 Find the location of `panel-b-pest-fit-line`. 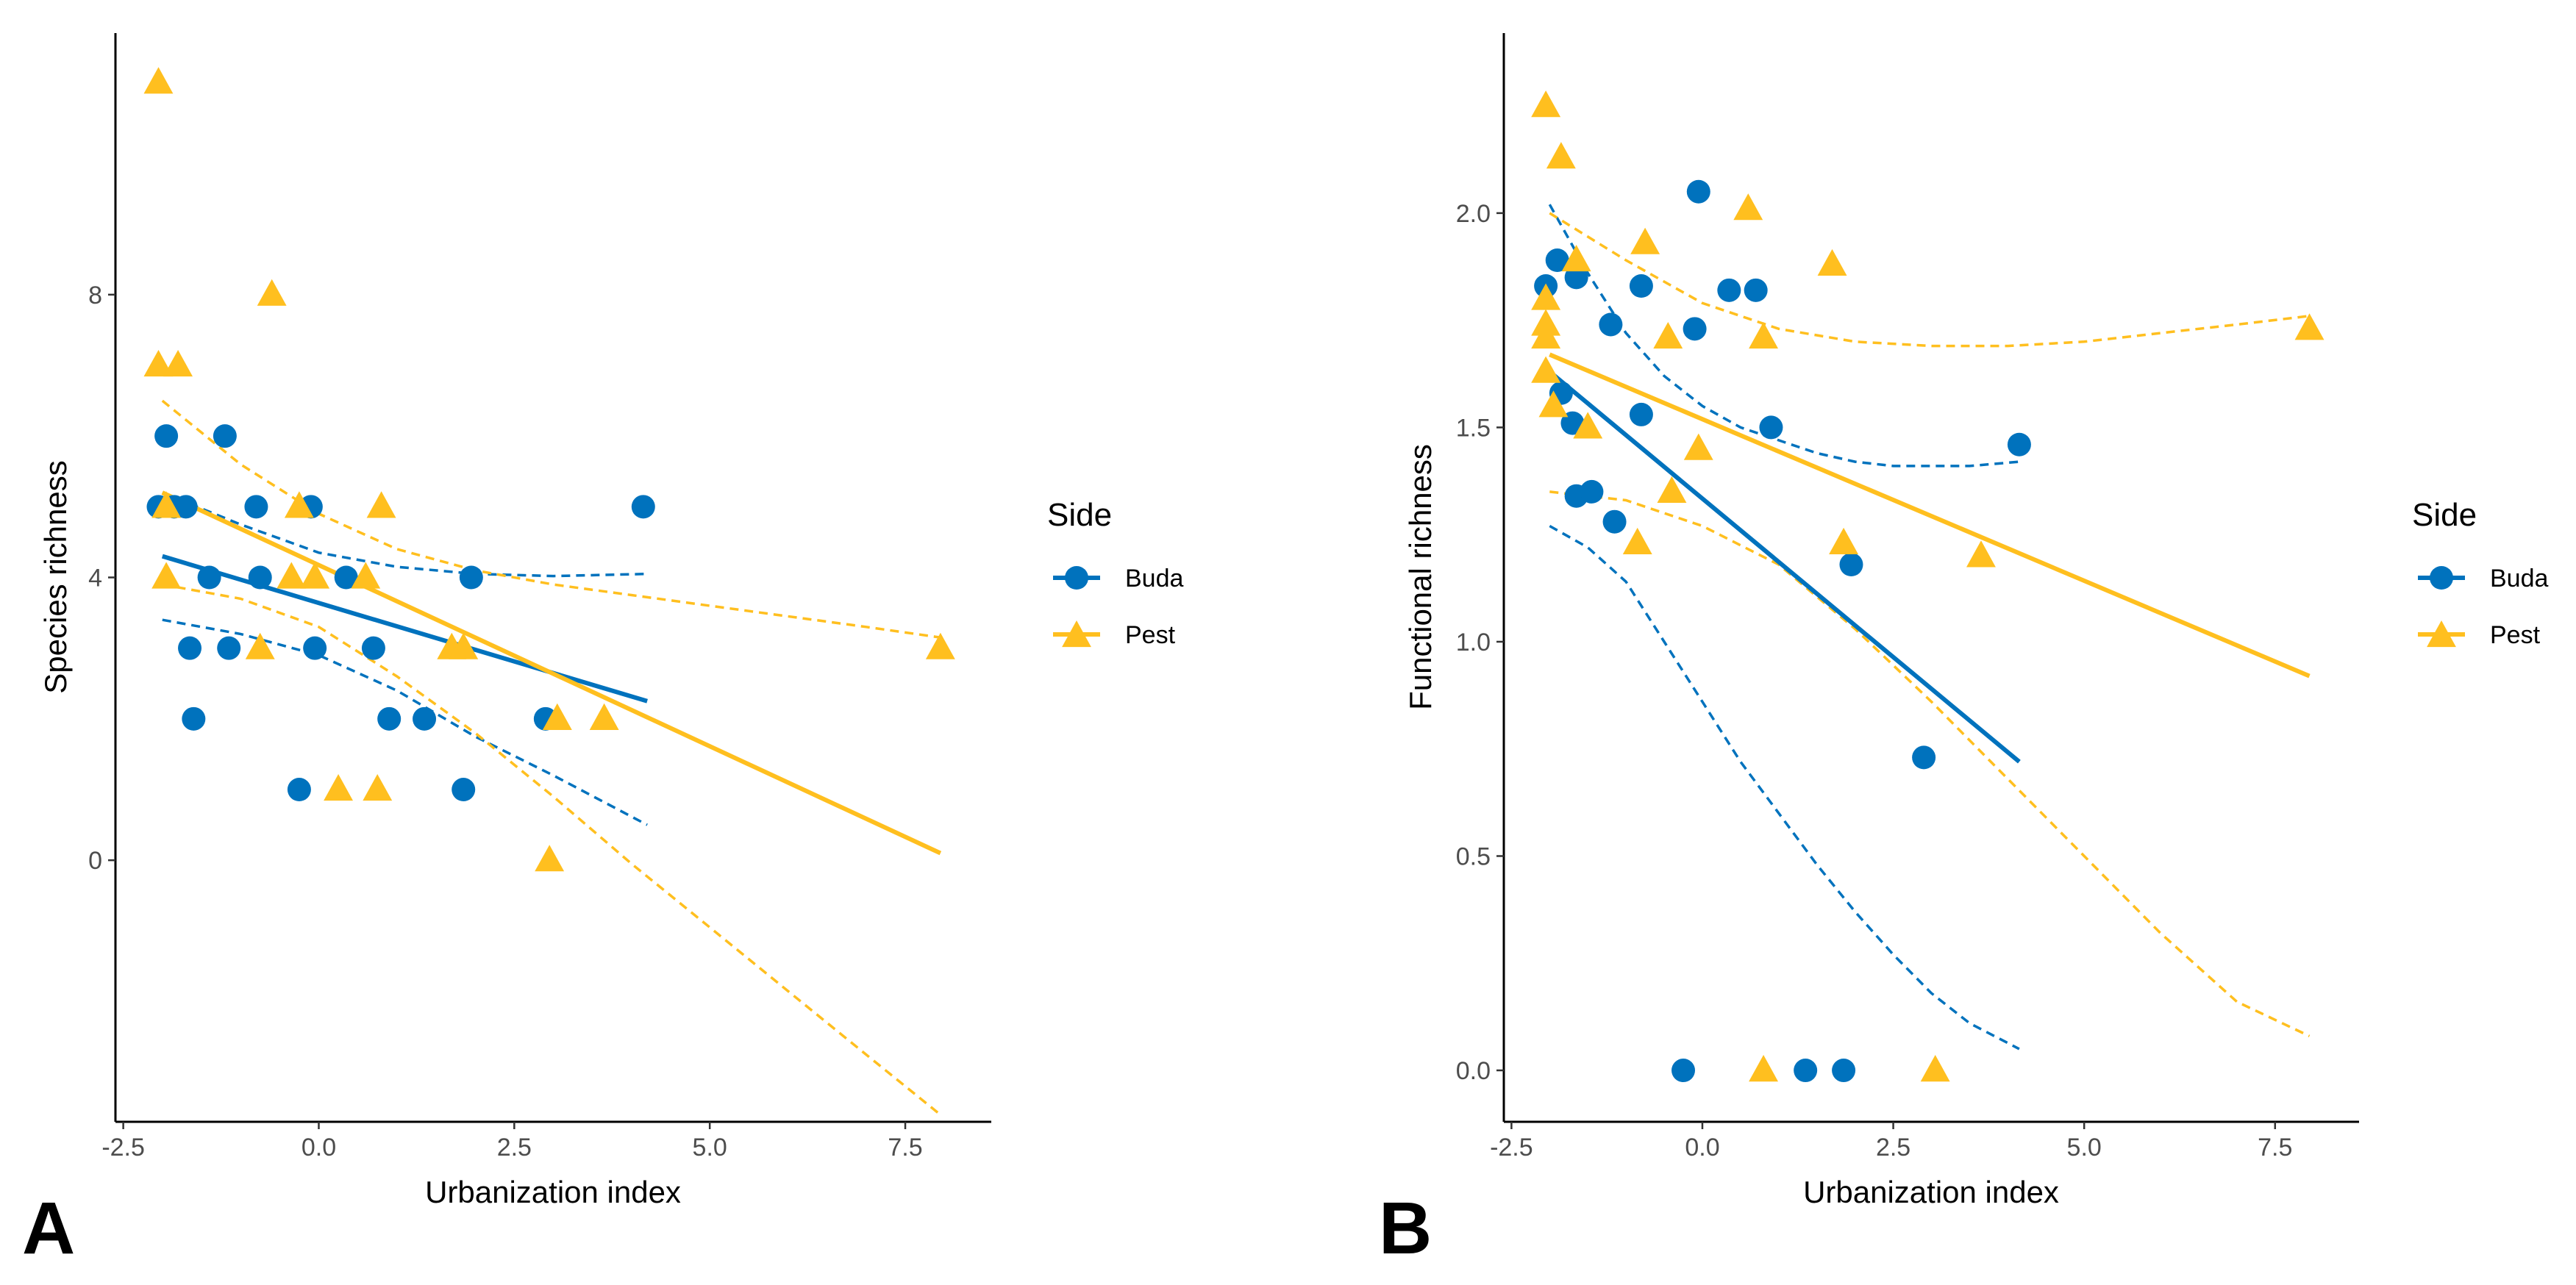

panel-b-pest-fit-line is located at coordinates (1930, 515).